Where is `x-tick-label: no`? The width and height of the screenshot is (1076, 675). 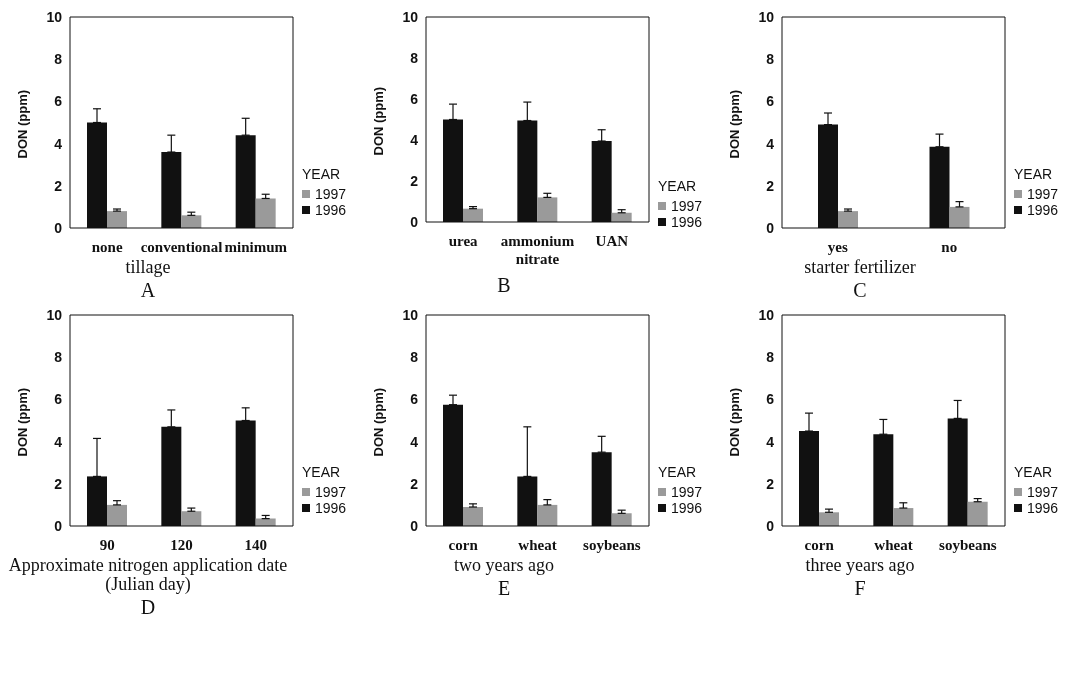
x-tick-label: no is located at coordinates (949, 247).